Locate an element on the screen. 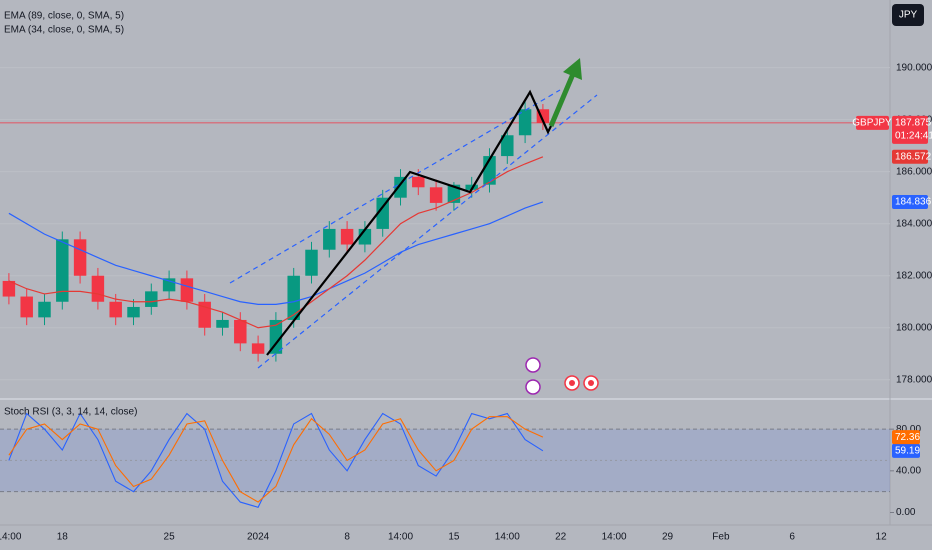 The image size is (932, 550). forecast-arrow is located at coordinates (565, 92).